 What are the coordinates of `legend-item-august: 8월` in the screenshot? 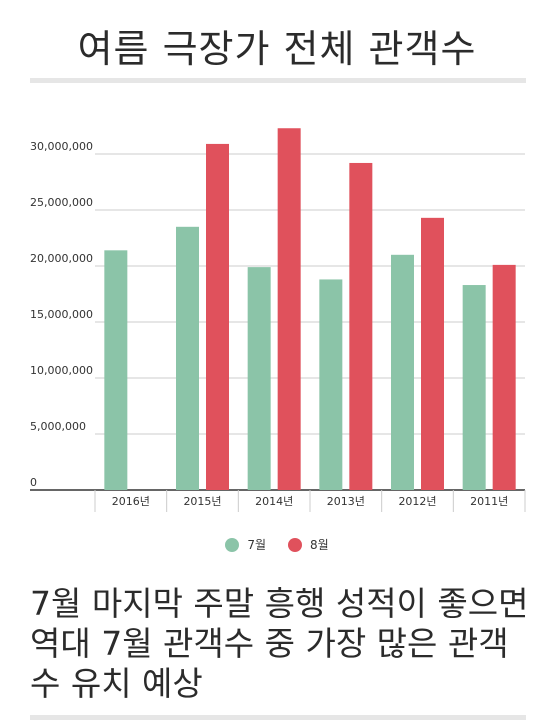 It's located at (308, 544).